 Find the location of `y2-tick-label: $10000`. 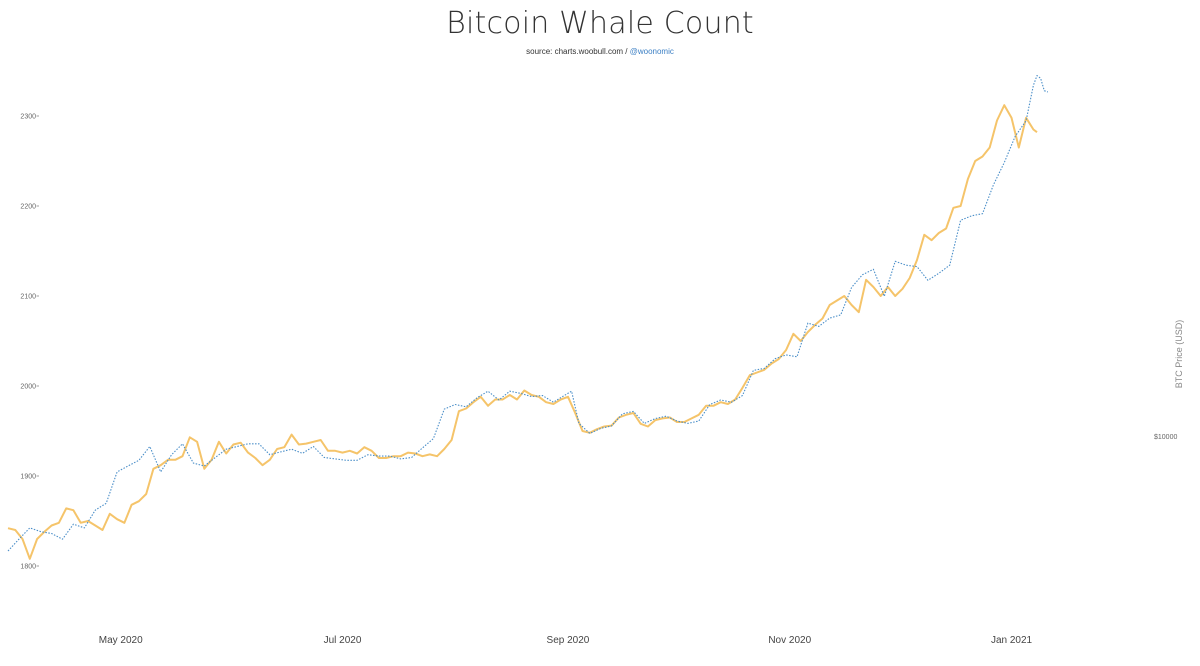

y2-tick-label: $10000 is located at coordinates (1165, 437).